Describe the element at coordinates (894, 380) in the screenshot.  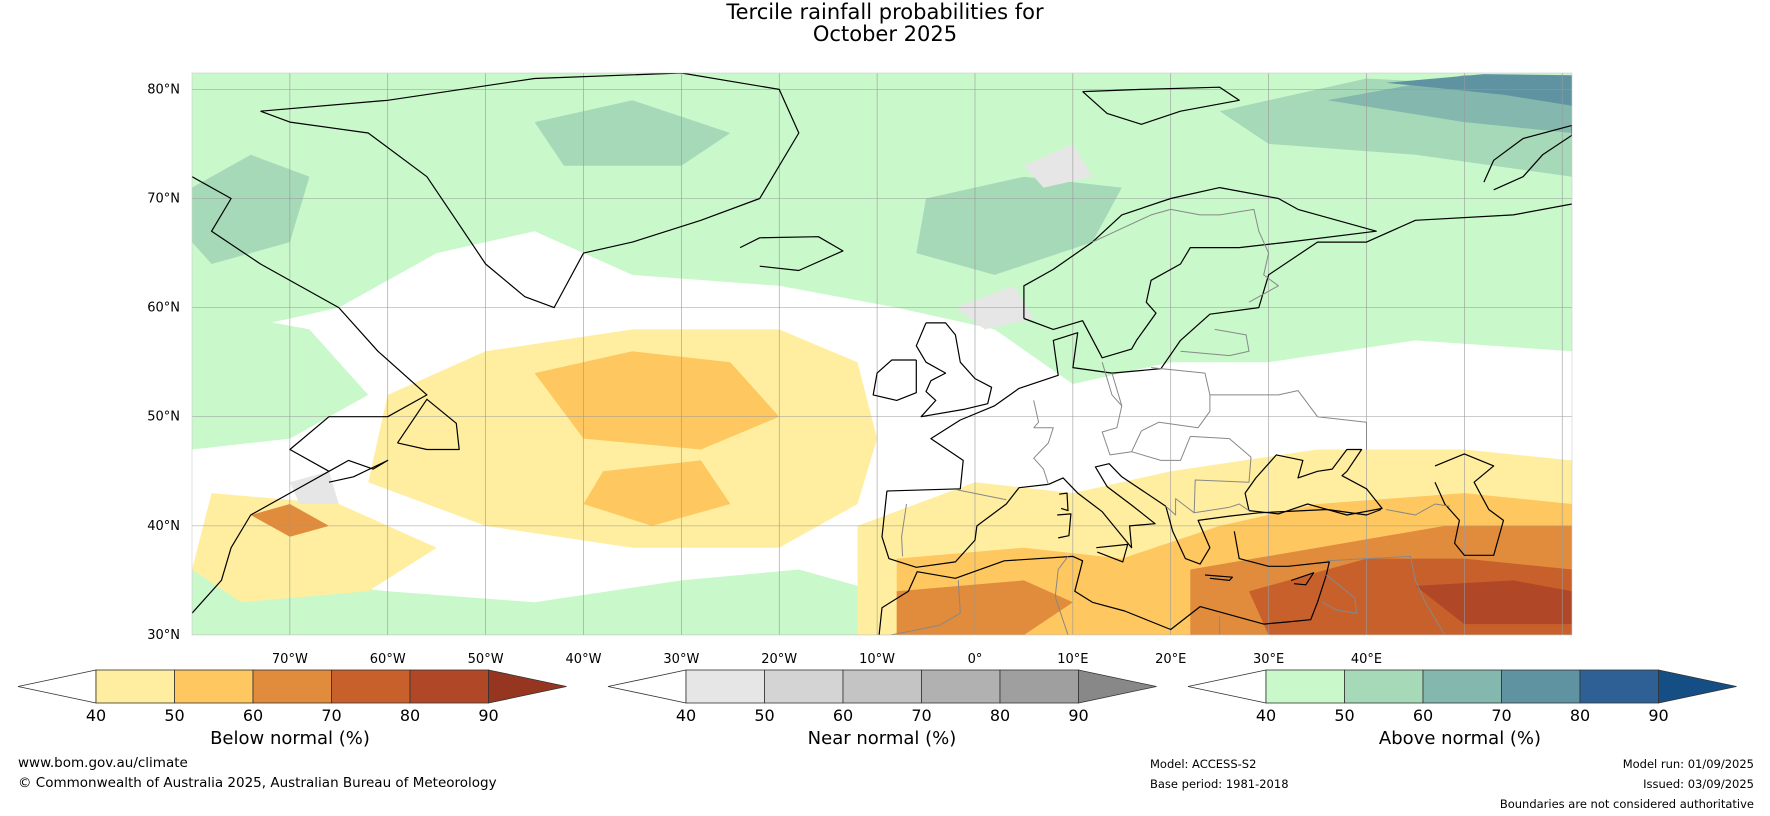
I see `ireland-coast` at that location.